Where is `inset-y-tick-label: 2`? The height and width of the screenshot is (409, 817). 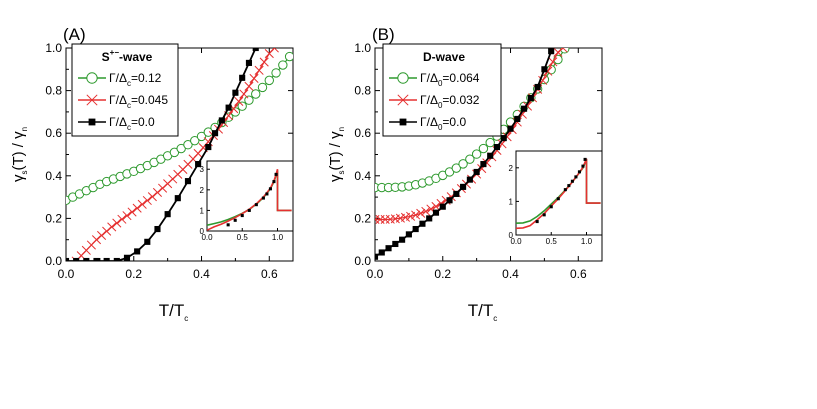 inset-y-tick-label: 2 is located at coordinates (511, 168).